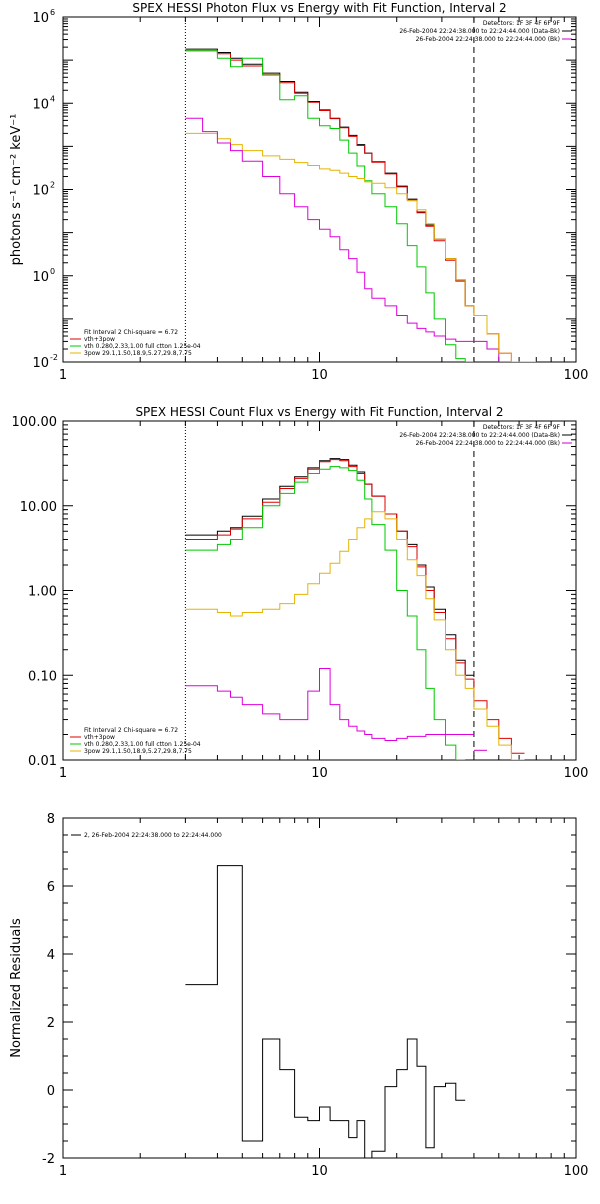 This screenshot has height=1204, width=600. What do you see at coordinates (35, 422) in the screenshot?
I see `y-tick-label: 100.00` at bounding box center [35, 422].